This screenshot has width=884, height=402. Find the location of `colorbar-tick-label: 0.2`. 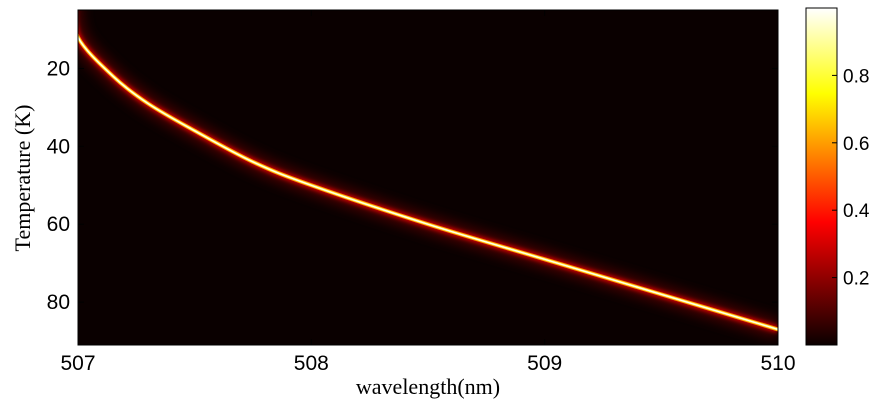

colorbar-tick-label: 0.2 is located at coordinates (856, 279).